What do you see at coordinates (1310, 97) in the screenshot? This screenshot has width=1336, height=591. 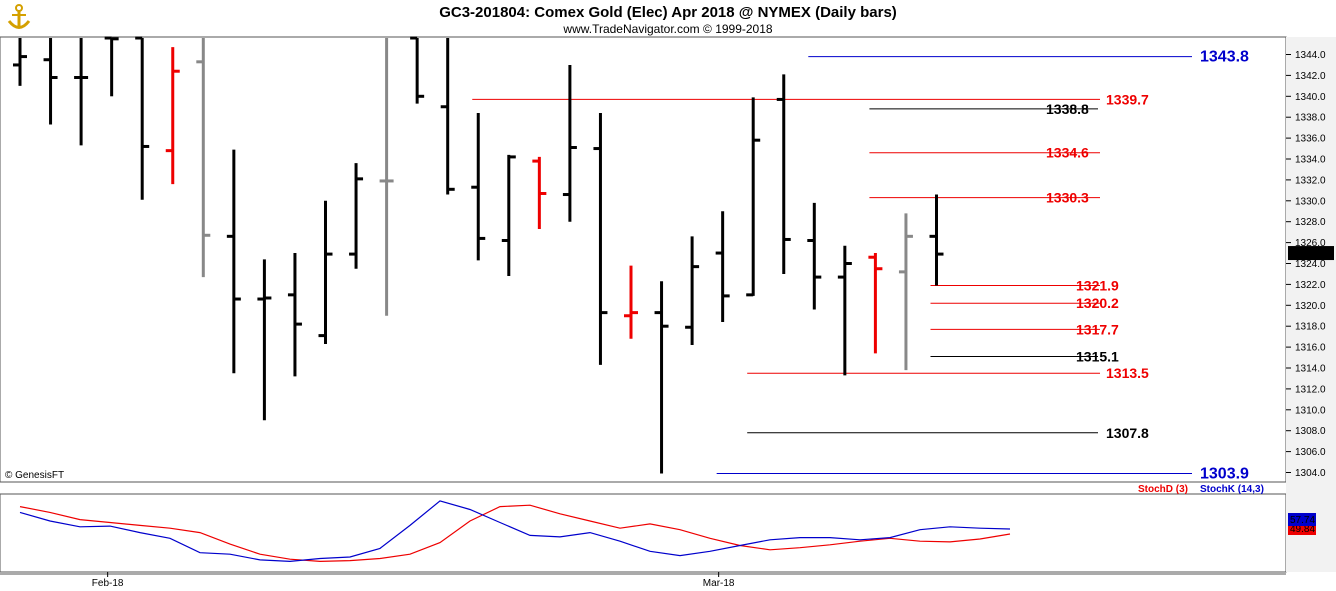 I see `price-tick-label: 1340.0` at bounding box center [1310, 97].